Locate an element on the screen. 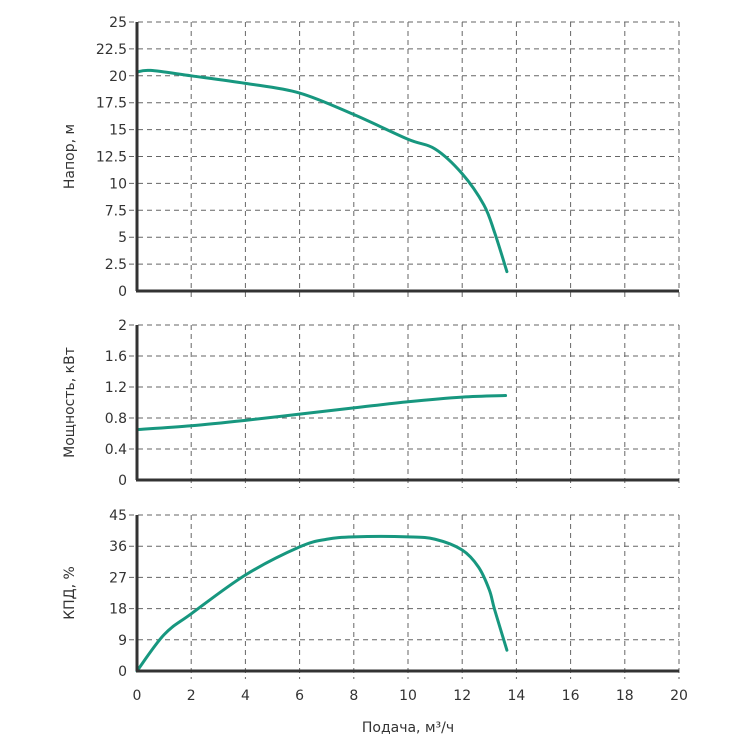 This screenshot has height=750, width=750. y-tick-label: 36 is located at coordinates (118, 547).